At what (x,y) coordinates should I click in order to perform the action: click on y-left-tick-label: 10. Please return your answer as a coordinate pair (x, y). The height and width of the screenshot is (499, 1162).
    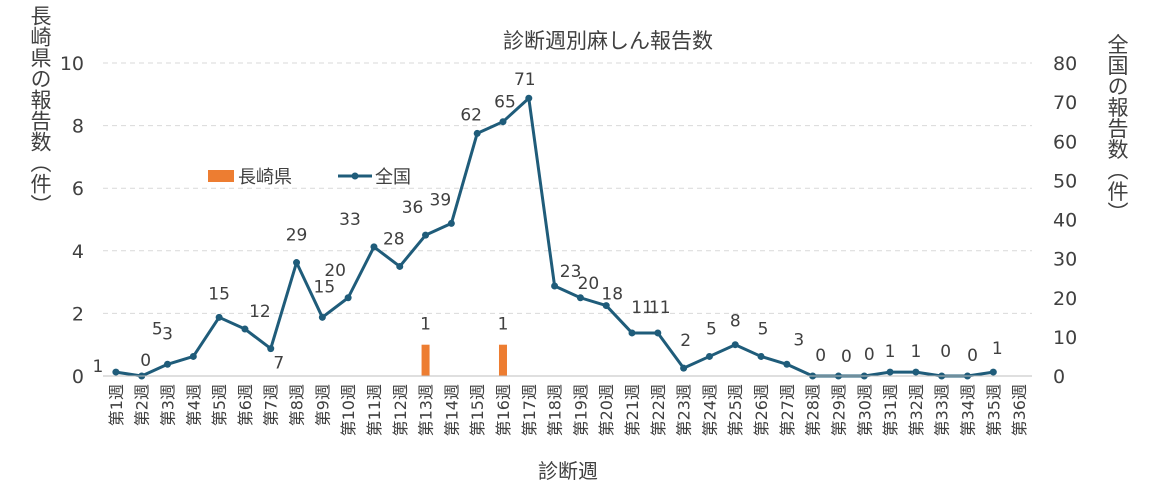
    Looking at the image, I should click on (72, 64).